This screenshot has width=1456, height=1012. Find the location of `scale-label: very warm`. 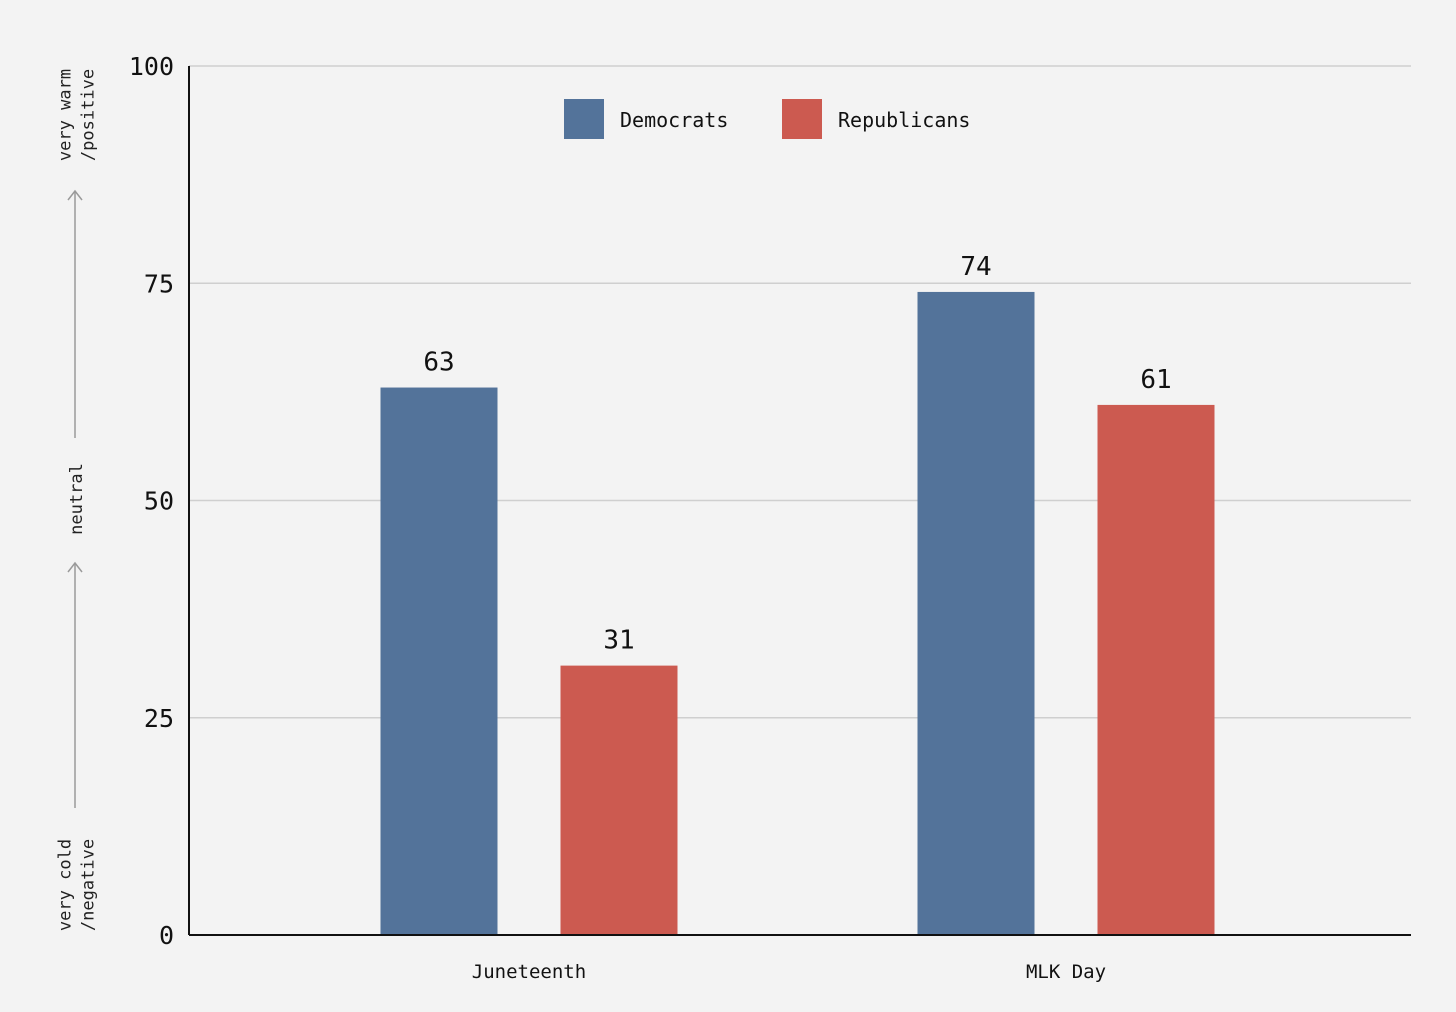

scale-label: very warm is located at coordinates (66, 115).